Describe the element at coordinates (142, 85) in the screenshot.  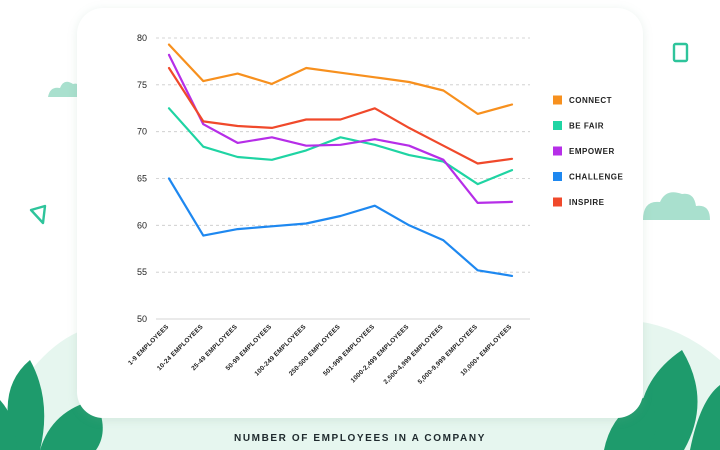
I see `y-tick-label: 75` at that location.